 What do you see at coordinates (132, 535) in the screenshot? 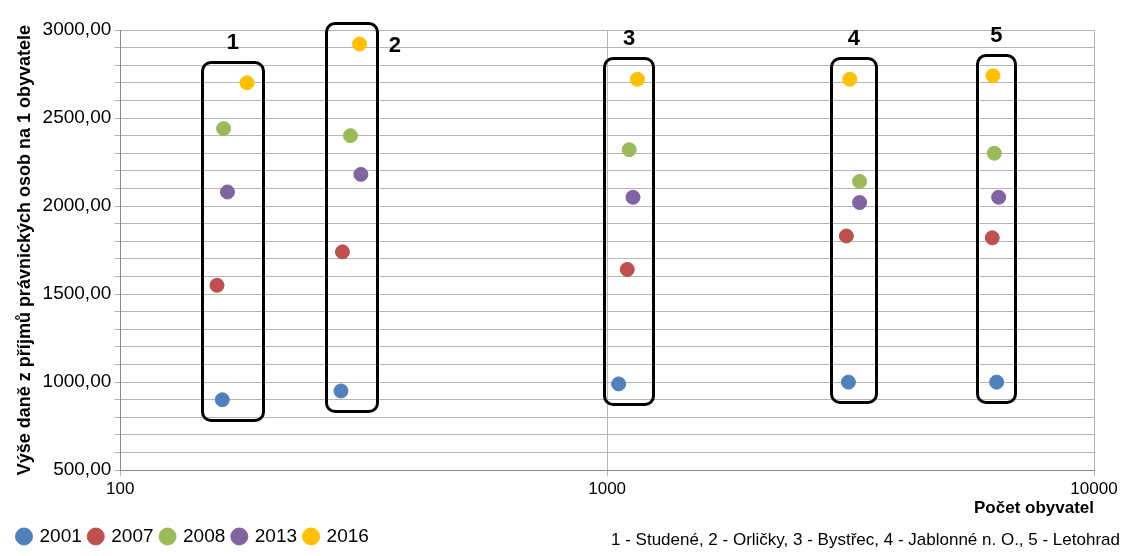
I see `legend-label: 2007` at bounding box center [132, 535].